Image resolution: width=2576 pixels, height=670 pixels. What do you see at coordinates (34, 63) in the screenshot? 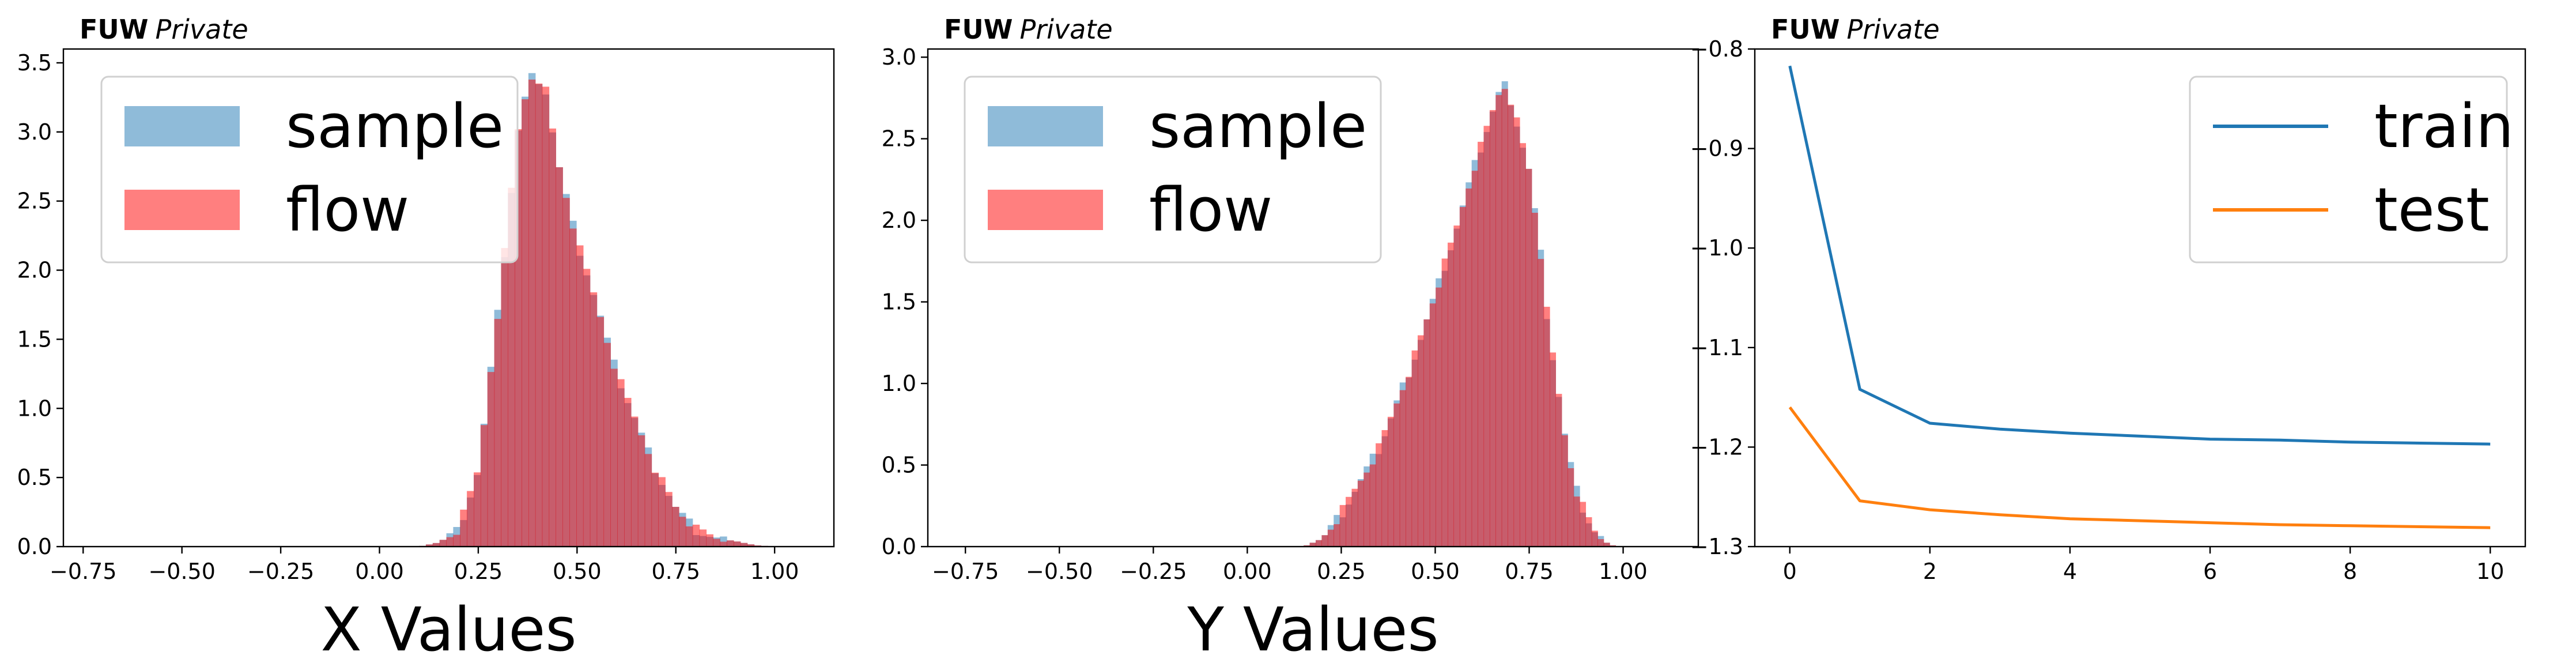
I see `y-tick-label: 3.5` at bounding box center [34, 63].